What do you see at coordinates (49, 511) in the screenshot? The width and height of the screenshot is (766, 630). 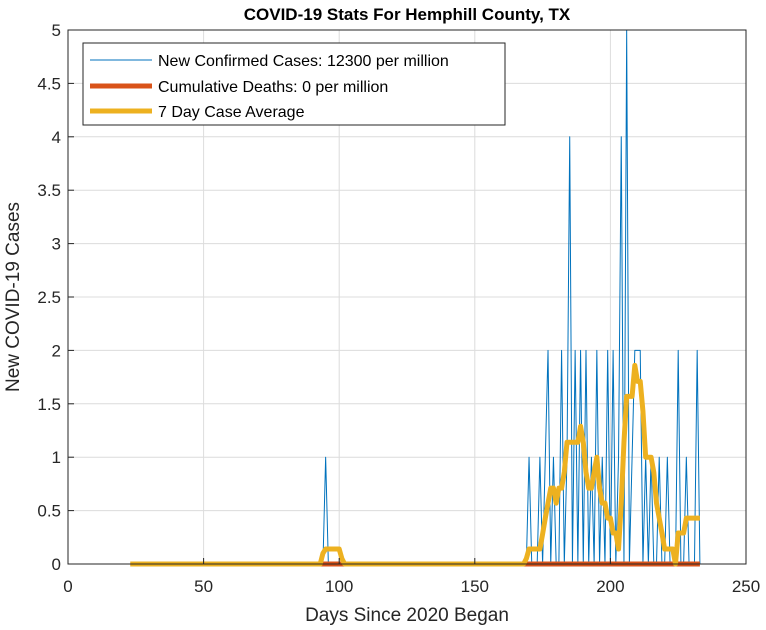 I see `y-tick-label: 0.5` at bounding box center [49, 511].